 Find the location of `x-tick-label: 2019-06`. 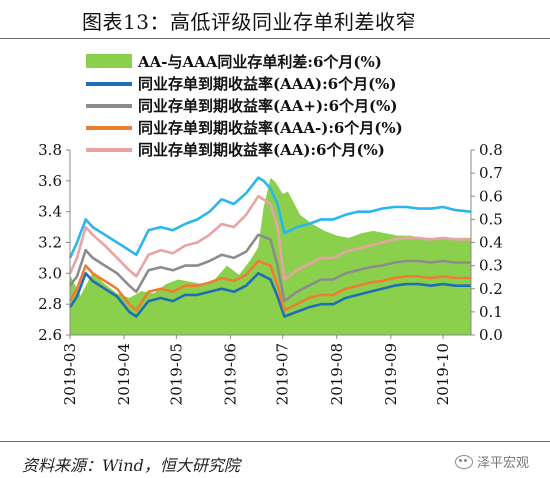

x-tick-label: 2019-06 is located at coordinates (230, 374).